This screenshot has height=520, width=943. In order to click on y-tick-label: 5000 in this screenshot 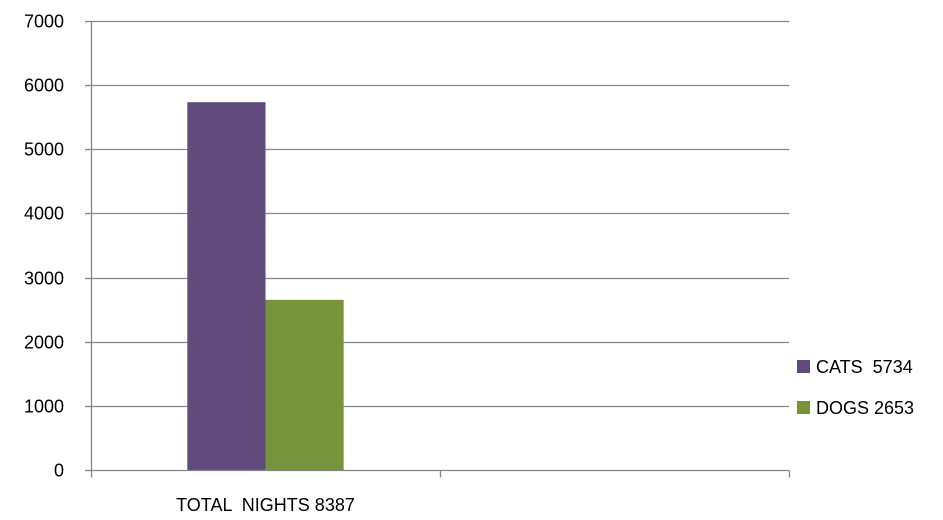, I will do `click(44, 150)`.